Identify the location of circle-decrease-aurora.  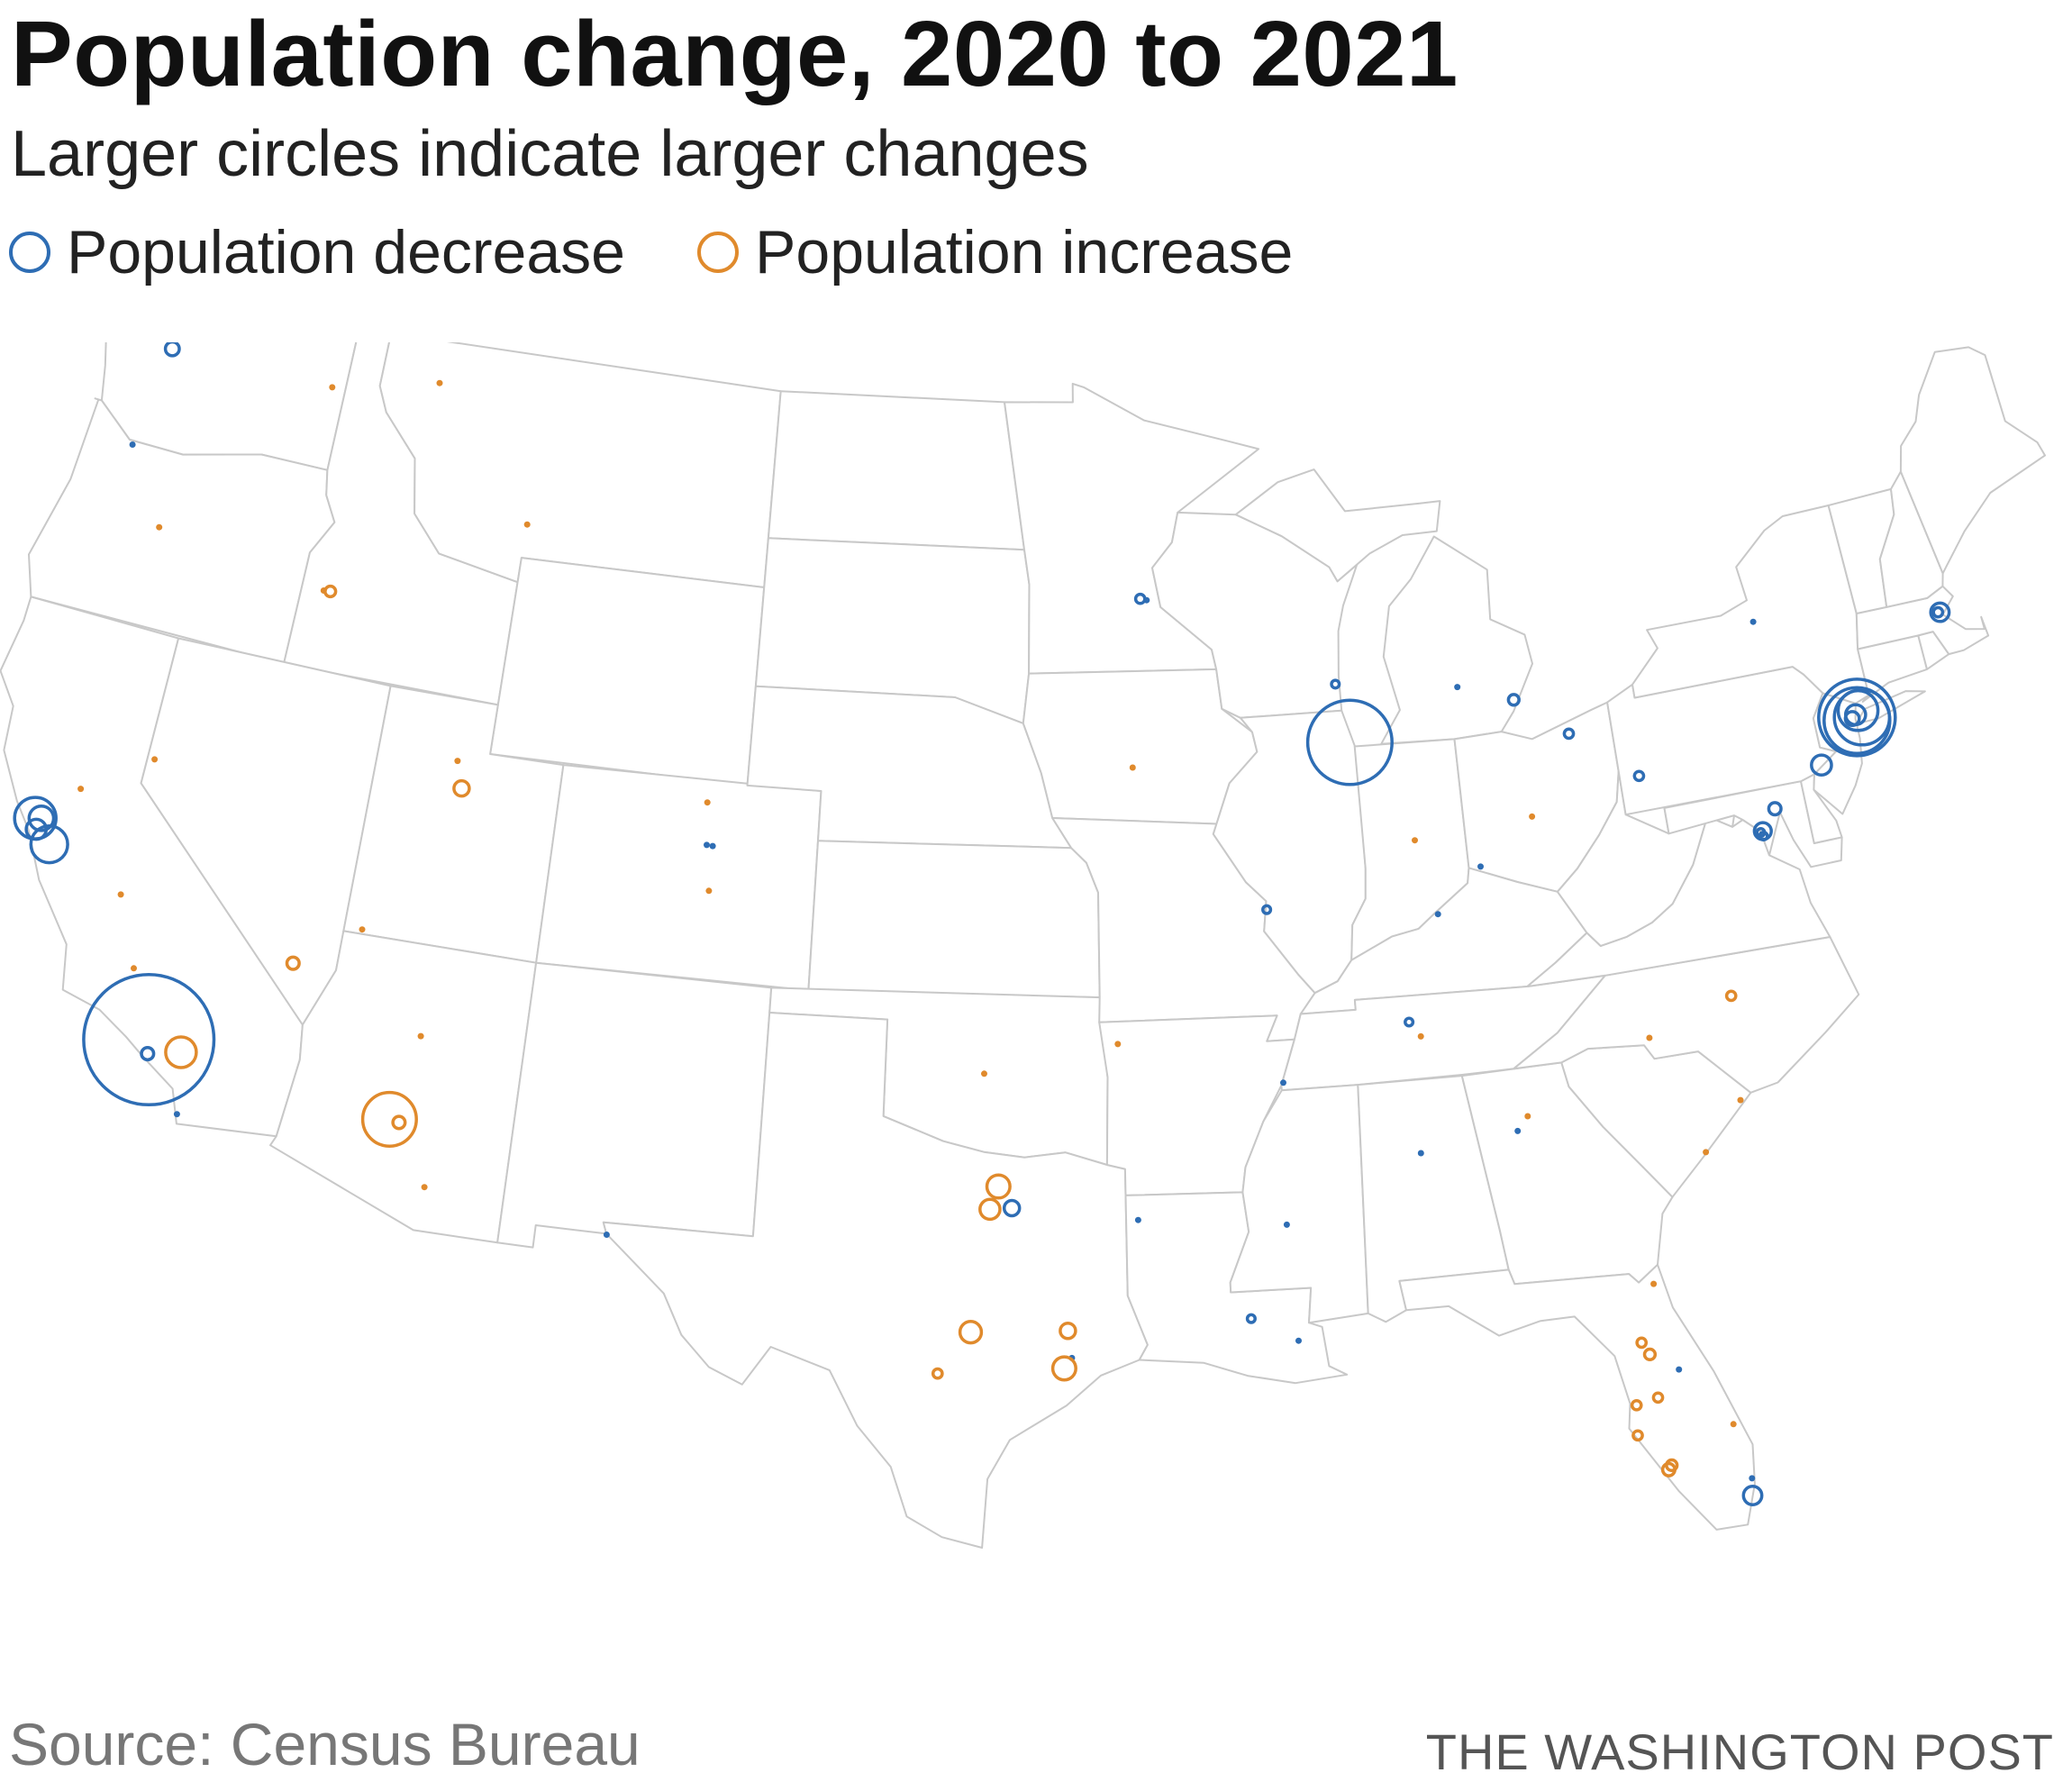
(712, 846).